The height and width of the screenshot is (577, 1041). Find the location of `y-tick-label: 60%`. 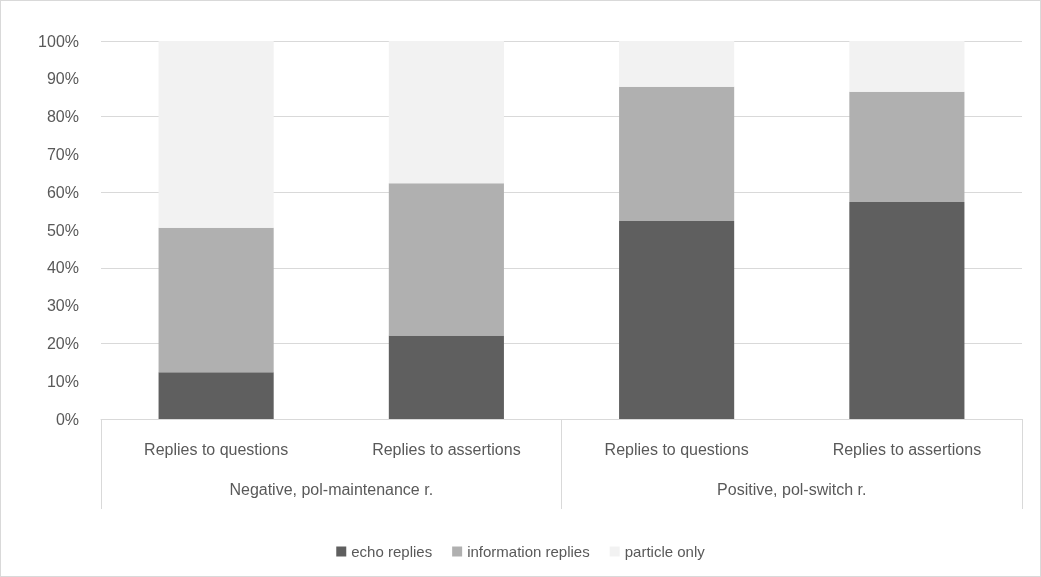

y-tick-label: 60% is located at coordinates (62, 192).